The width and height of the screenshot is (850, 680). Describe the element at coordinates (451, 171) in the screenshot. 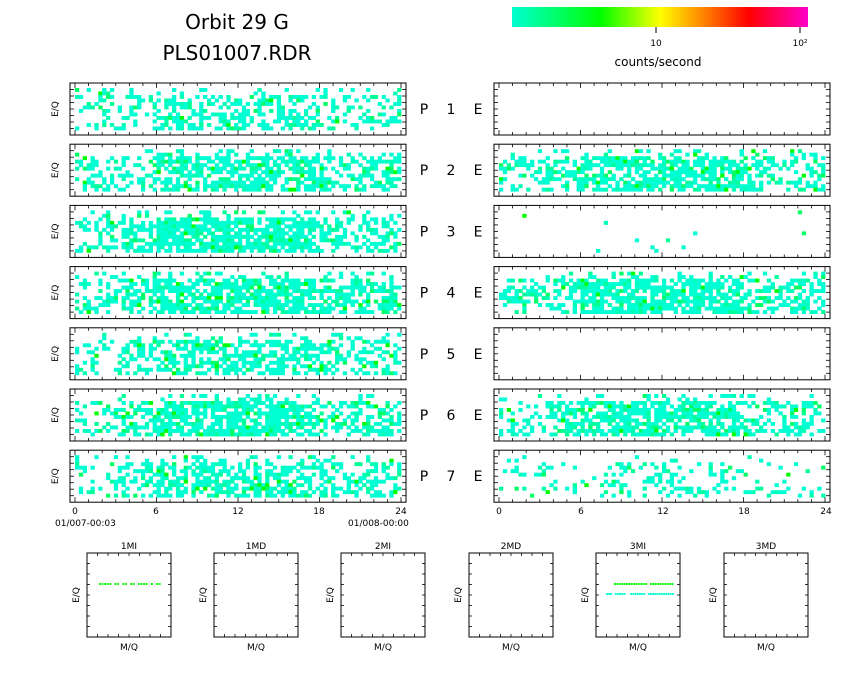

I see `panel-label-channel: 2` at that location.